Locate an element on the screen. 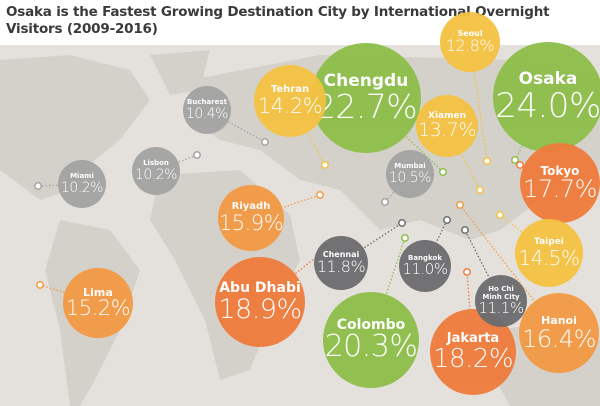  city-bubble: Colombo 20.3% is located at coordinates (371, 340).